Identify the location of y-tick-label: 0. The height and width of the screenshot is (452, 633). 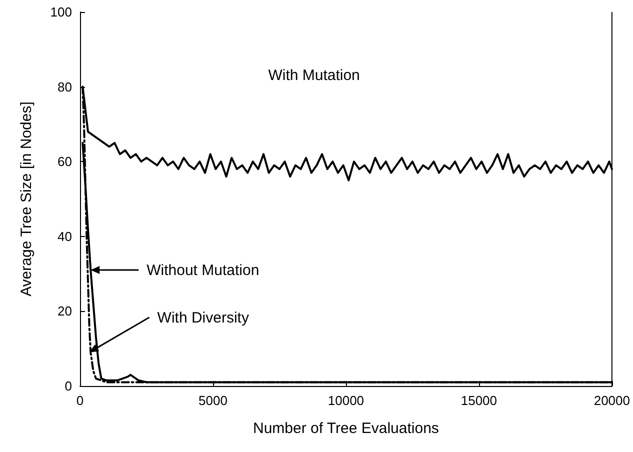
(68, 386).